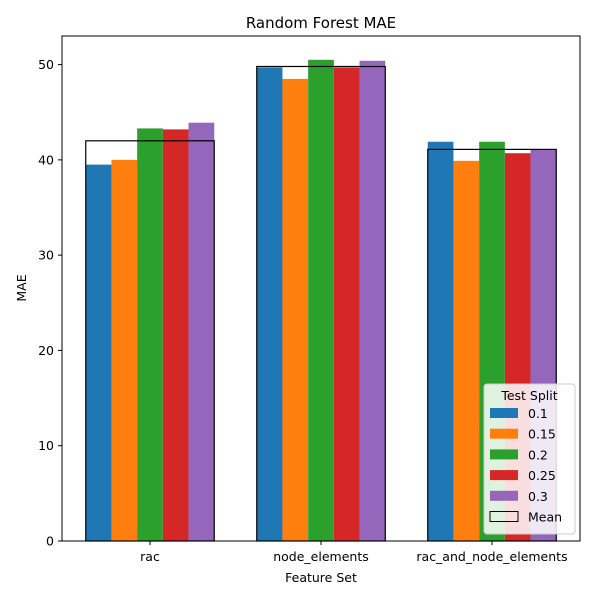 The width and height of the screenshot is (600, 600). What do you see at coordinates (46, 64) in the screenshot?
I see `y-tick-label: 50` at bounding box center [46, 64].